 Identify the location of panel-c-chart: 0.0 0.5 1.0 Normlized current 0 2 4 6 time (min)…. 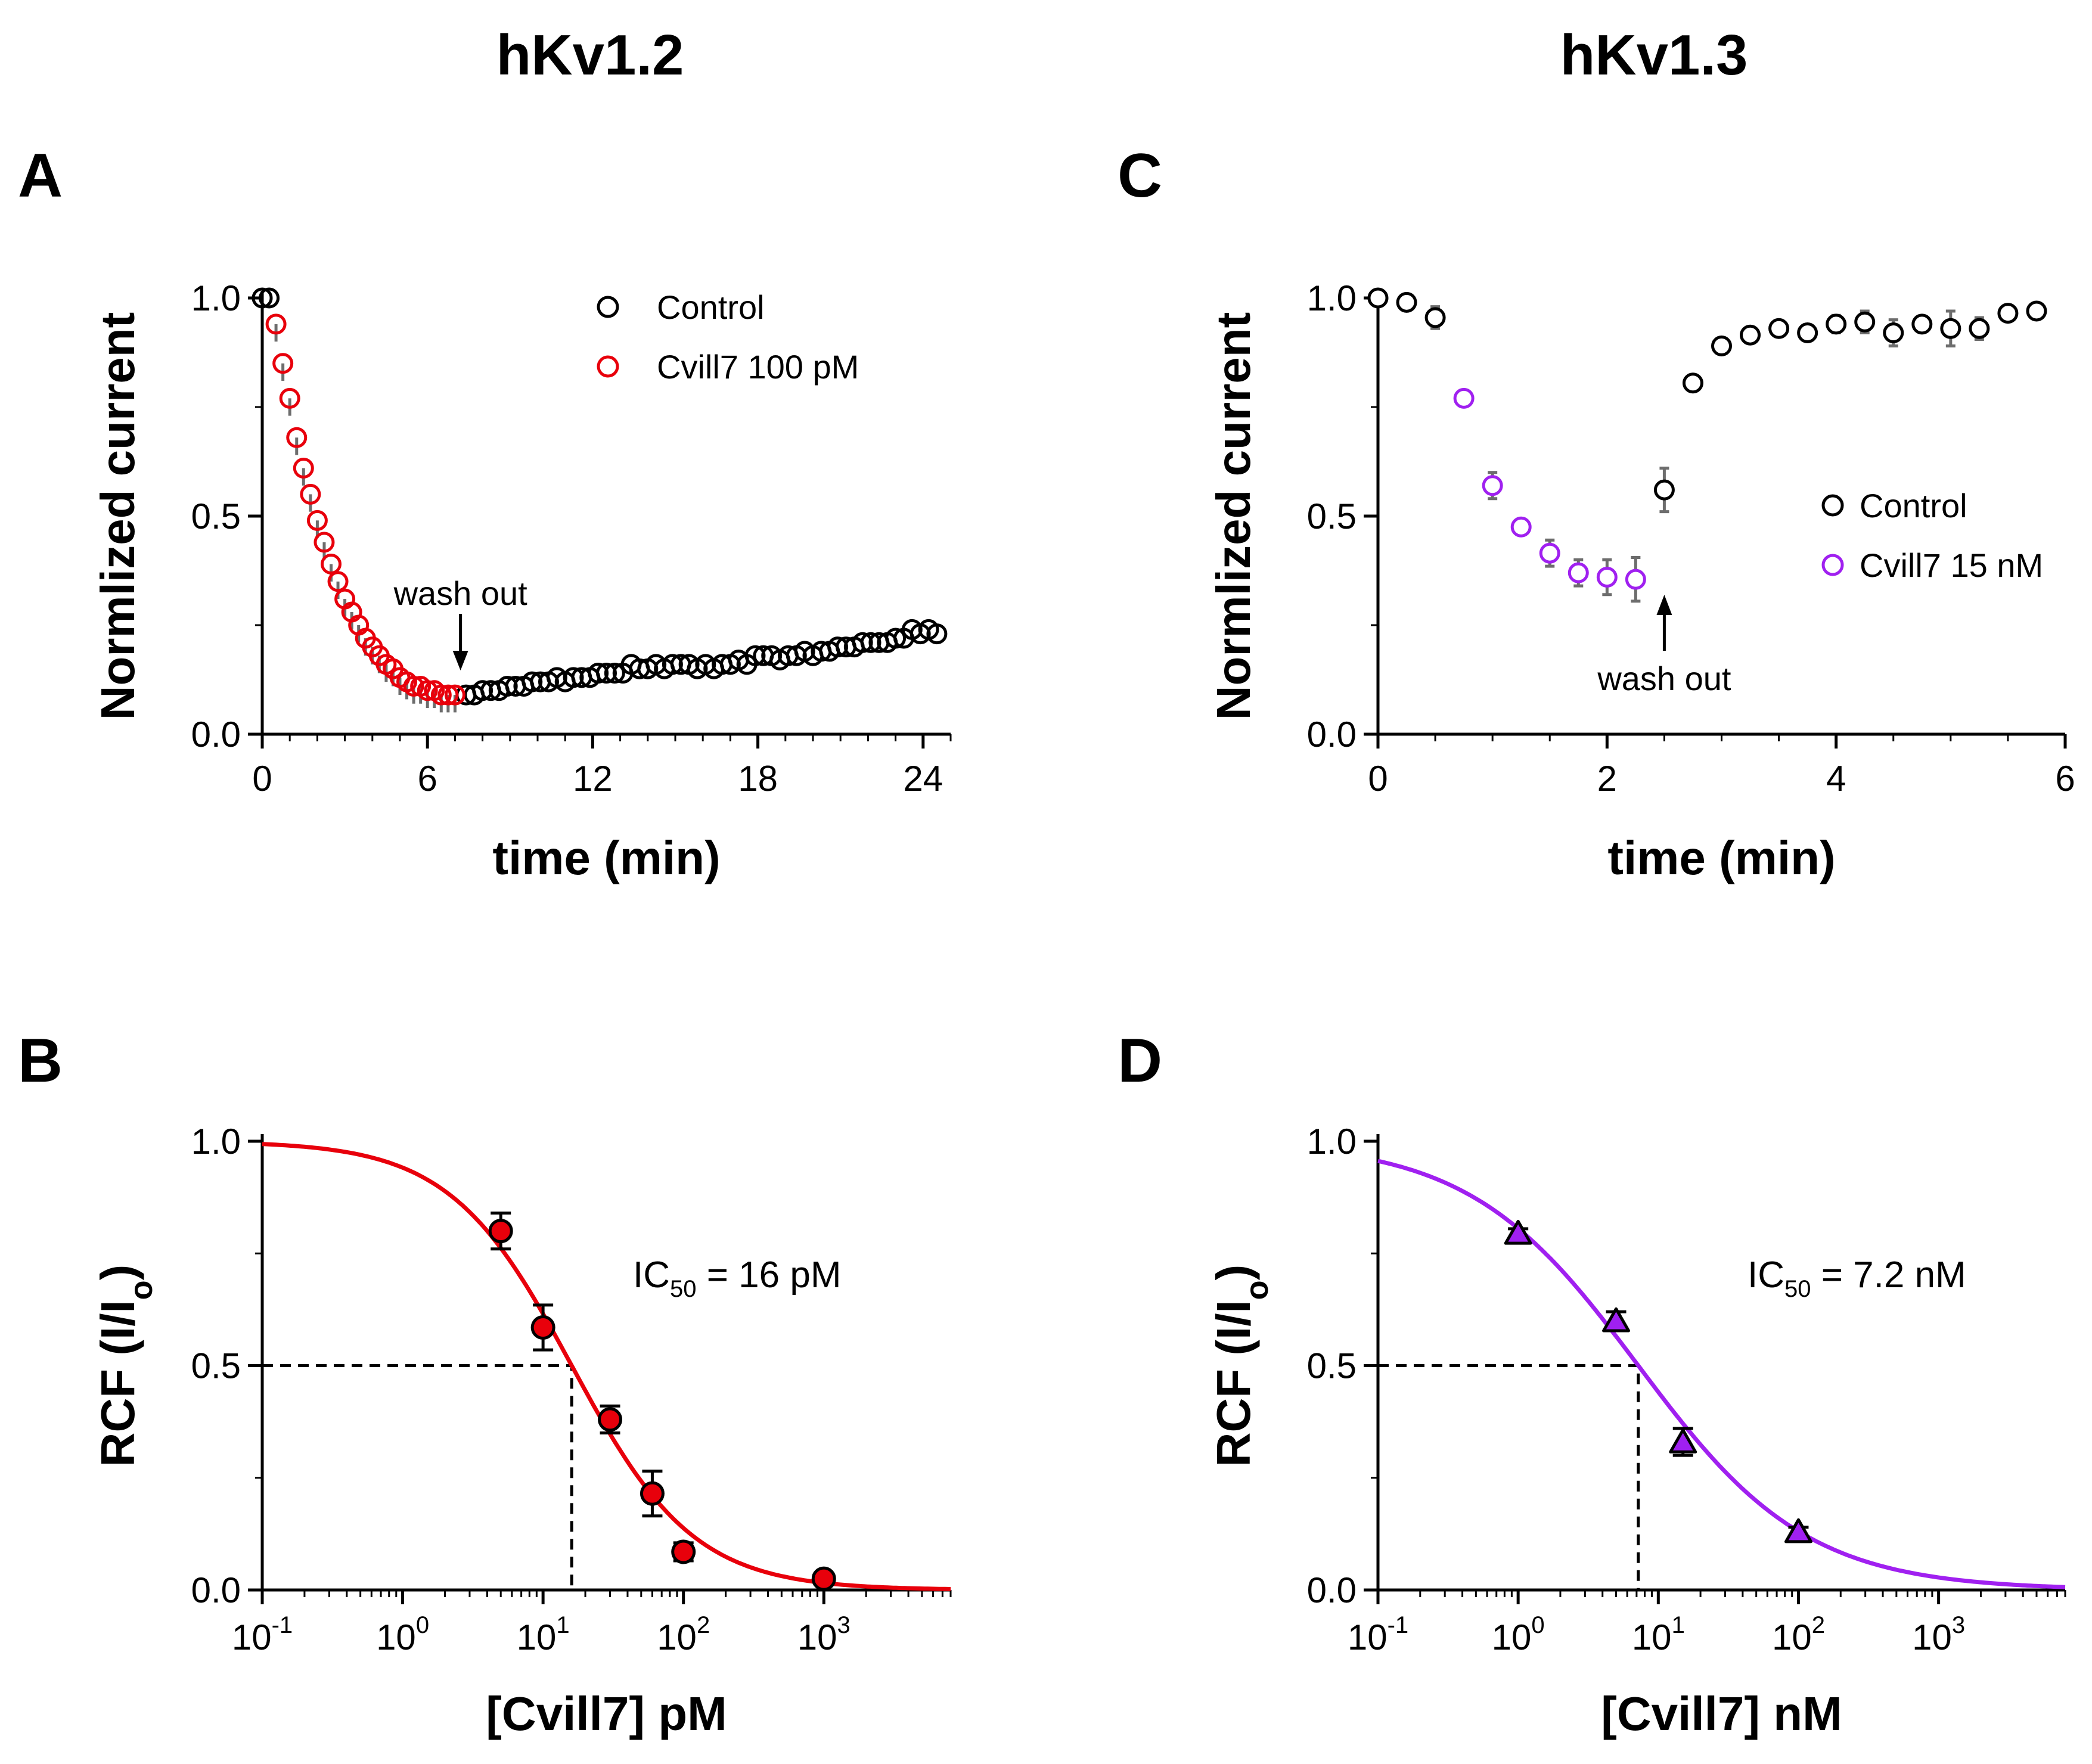
(1641, 581).